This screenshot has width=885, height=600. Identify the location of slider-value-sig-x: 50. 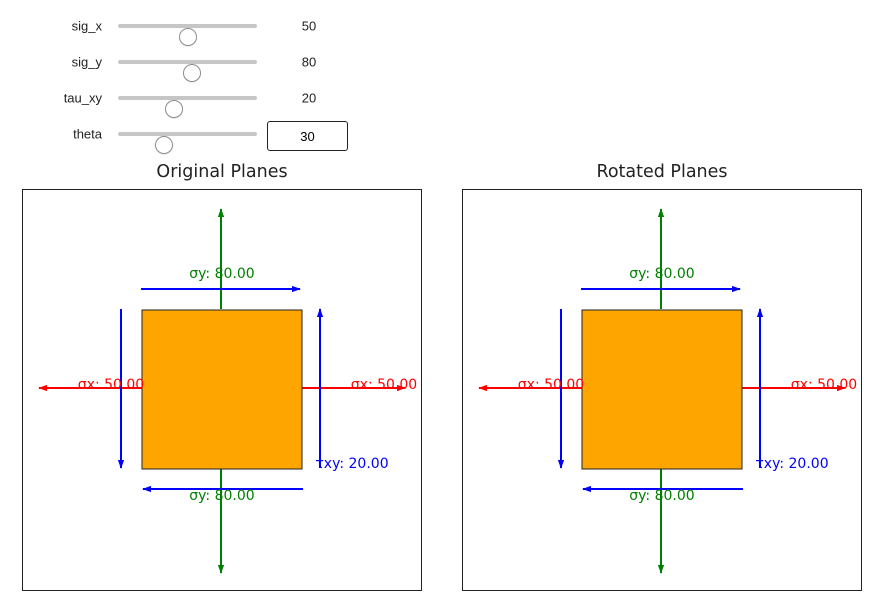
(309, 26).